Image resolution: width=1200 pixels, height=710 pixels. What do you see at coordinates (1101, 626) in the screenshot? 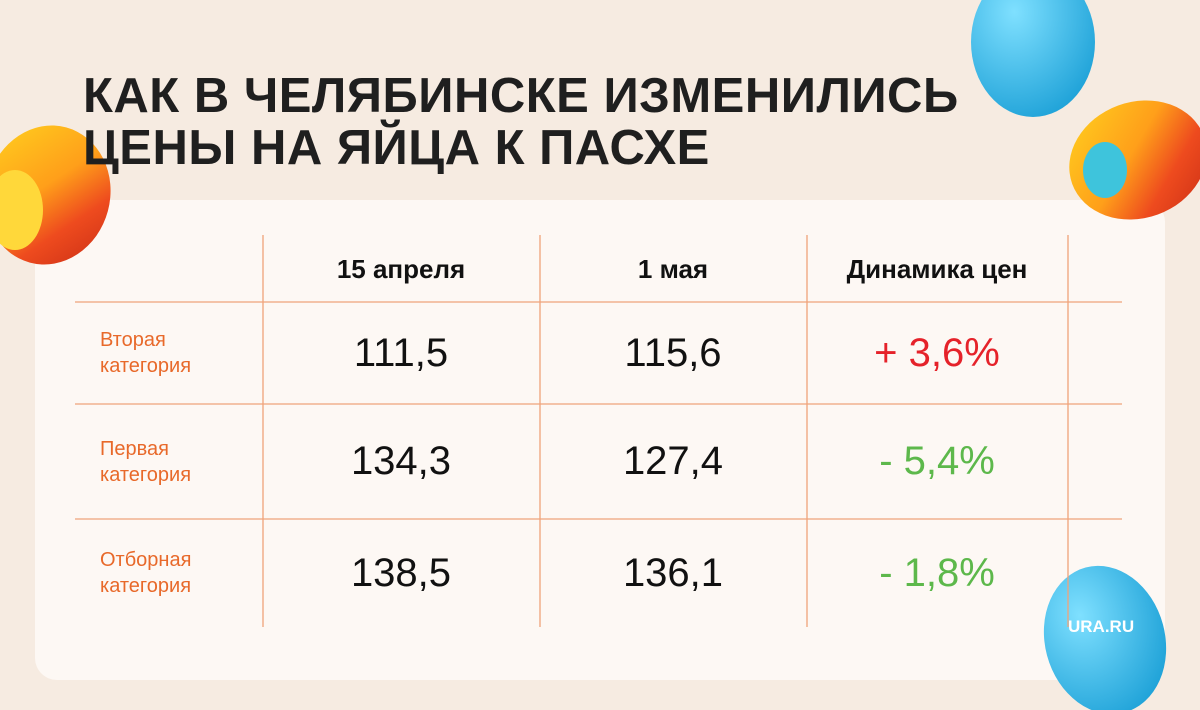
I see `logo: URA.RU` at bounding box center [1101, 626].